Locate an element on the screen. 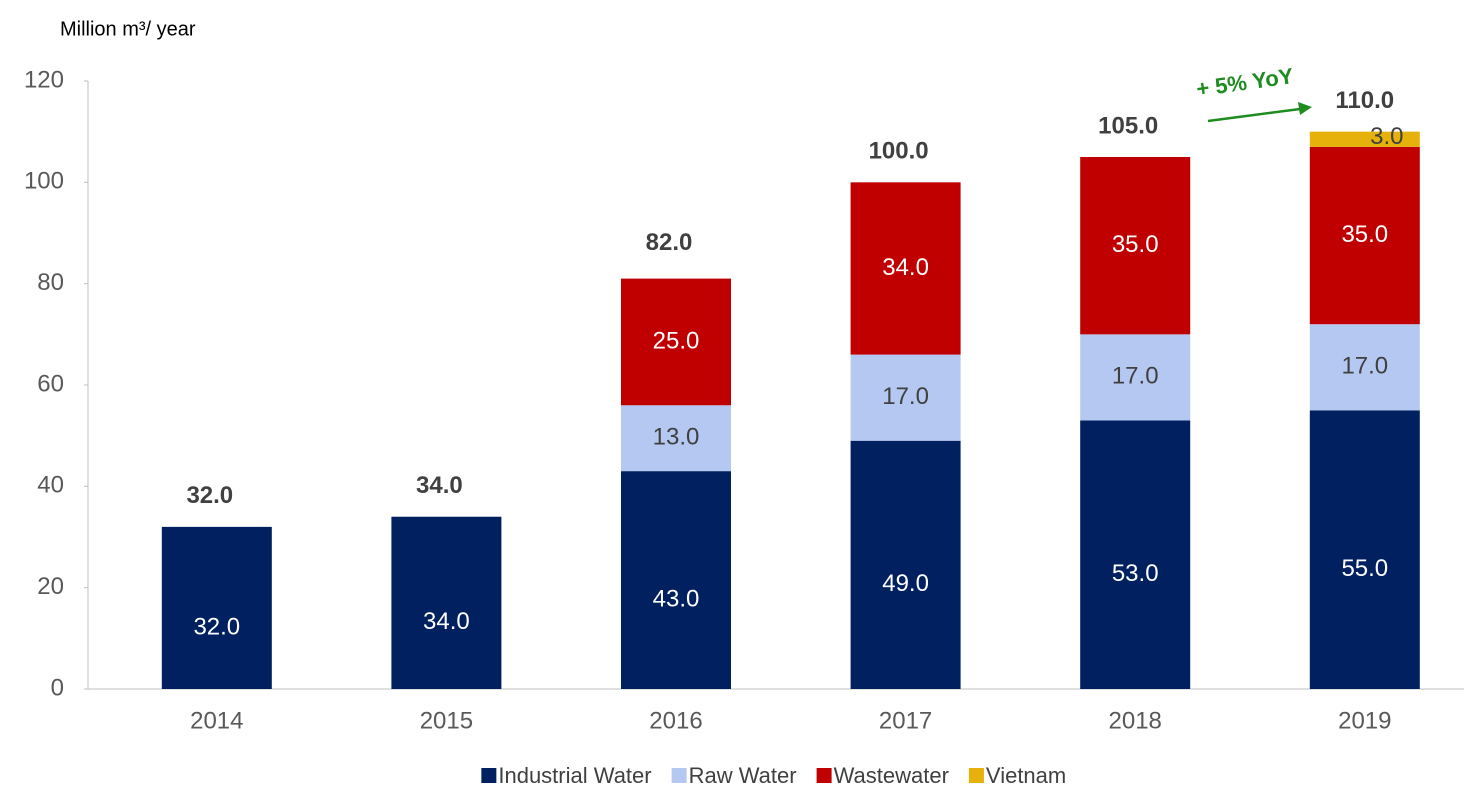 This screenshot has width=1464, height=794. x-tick-label: 2015 is located at coordinates (446, 720).